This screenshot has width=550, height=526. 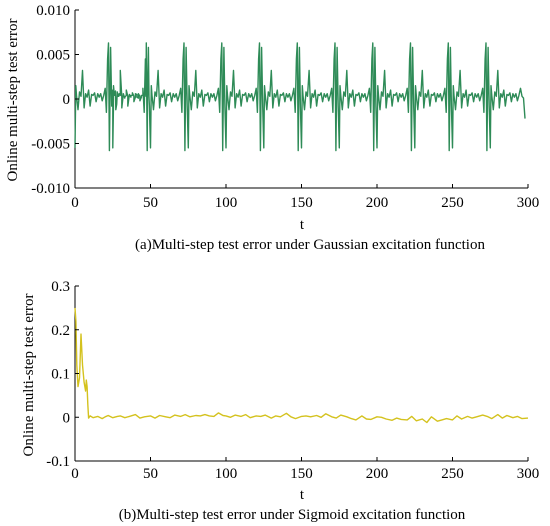 I want to click on y-tick-label: -0.1, so click(x=58, y=462).